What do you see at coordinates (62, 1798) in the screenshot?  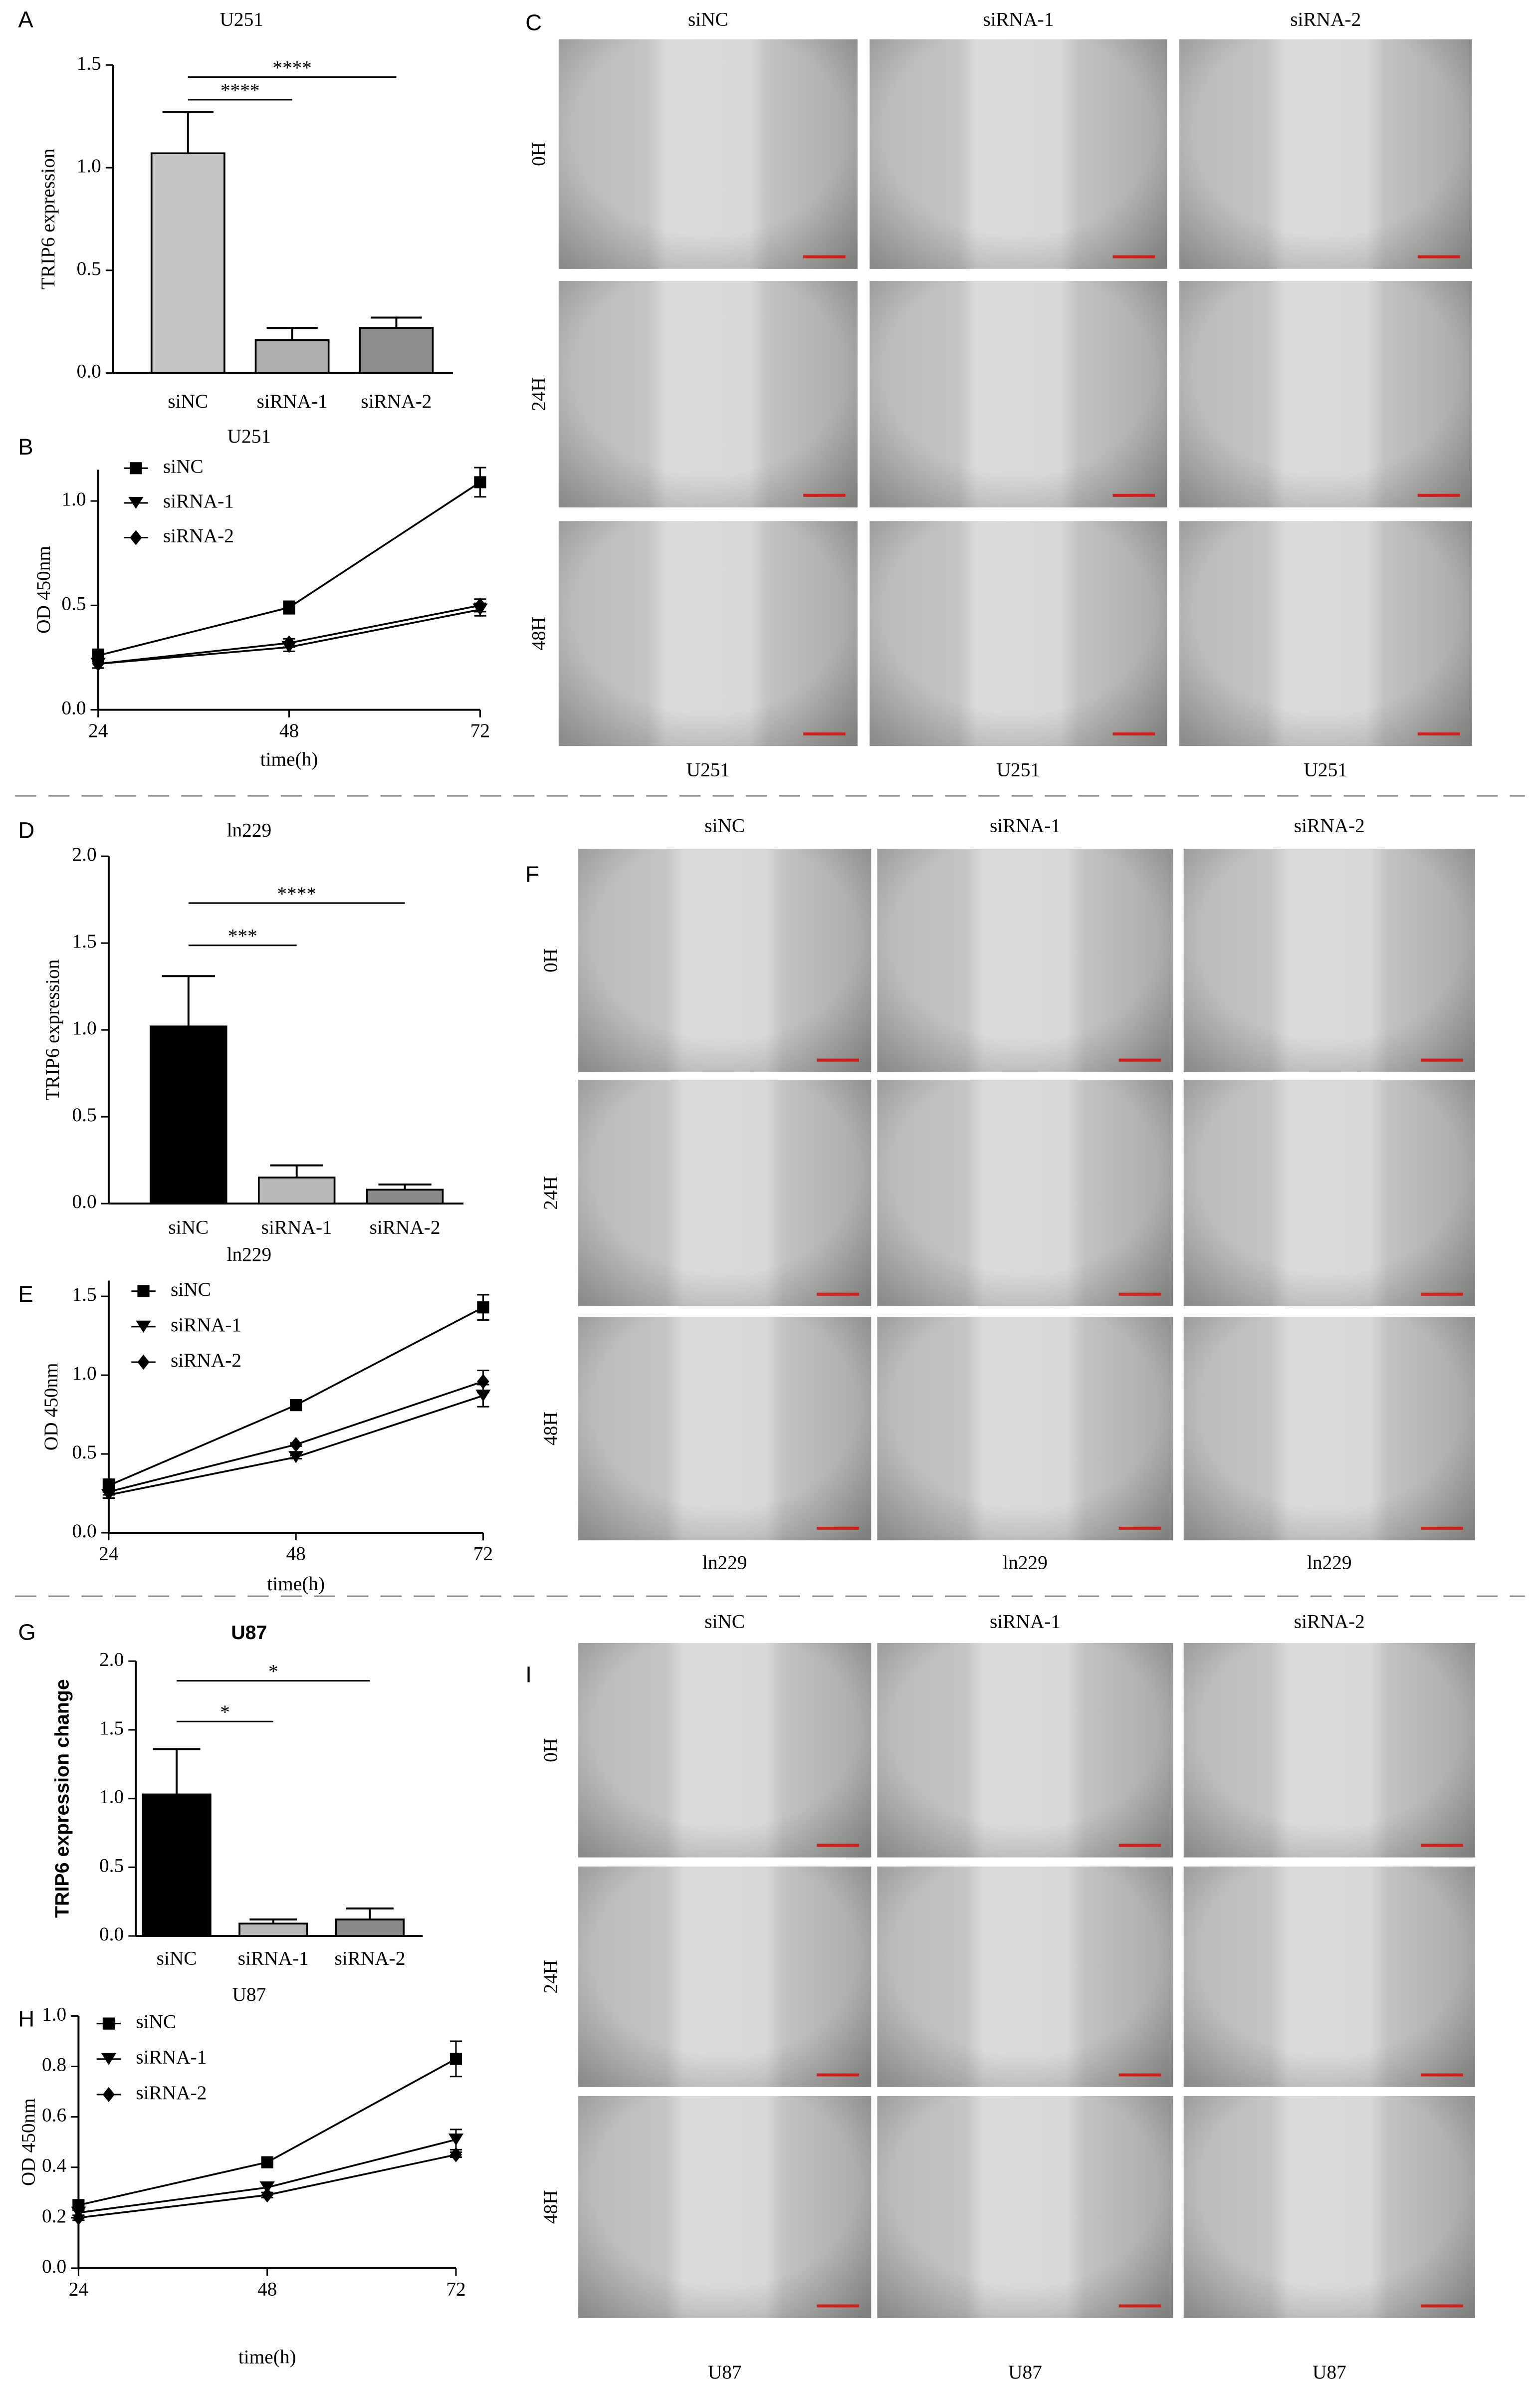 I see `y-axis-label: TRIP6 expression change` at bounding box center [62, 1798].